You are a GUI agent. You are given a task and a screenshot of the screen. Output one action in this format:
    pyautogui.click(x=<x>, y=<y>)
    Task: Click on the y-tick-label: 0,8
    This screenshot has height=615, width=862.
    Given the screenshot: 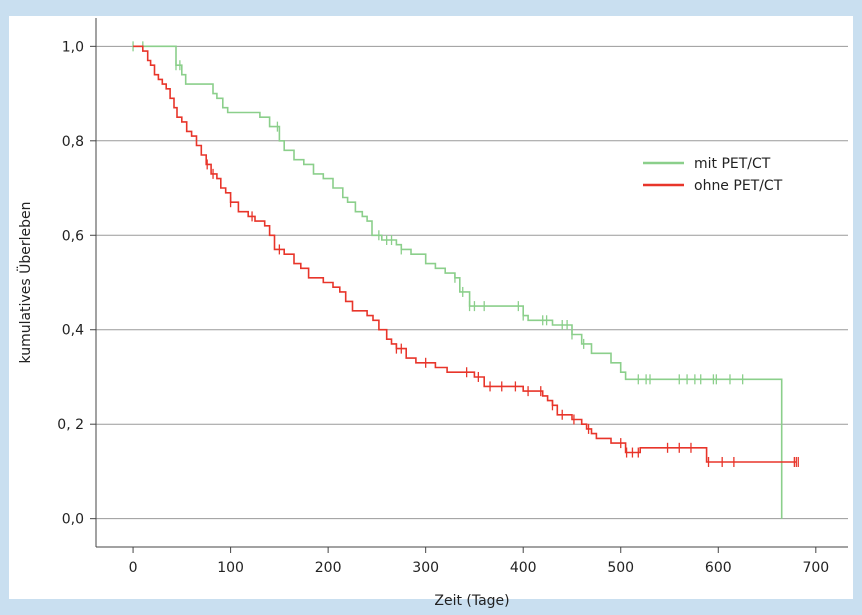 What is the action you would take?
    pyautogui.click(x=73, y=142)
    